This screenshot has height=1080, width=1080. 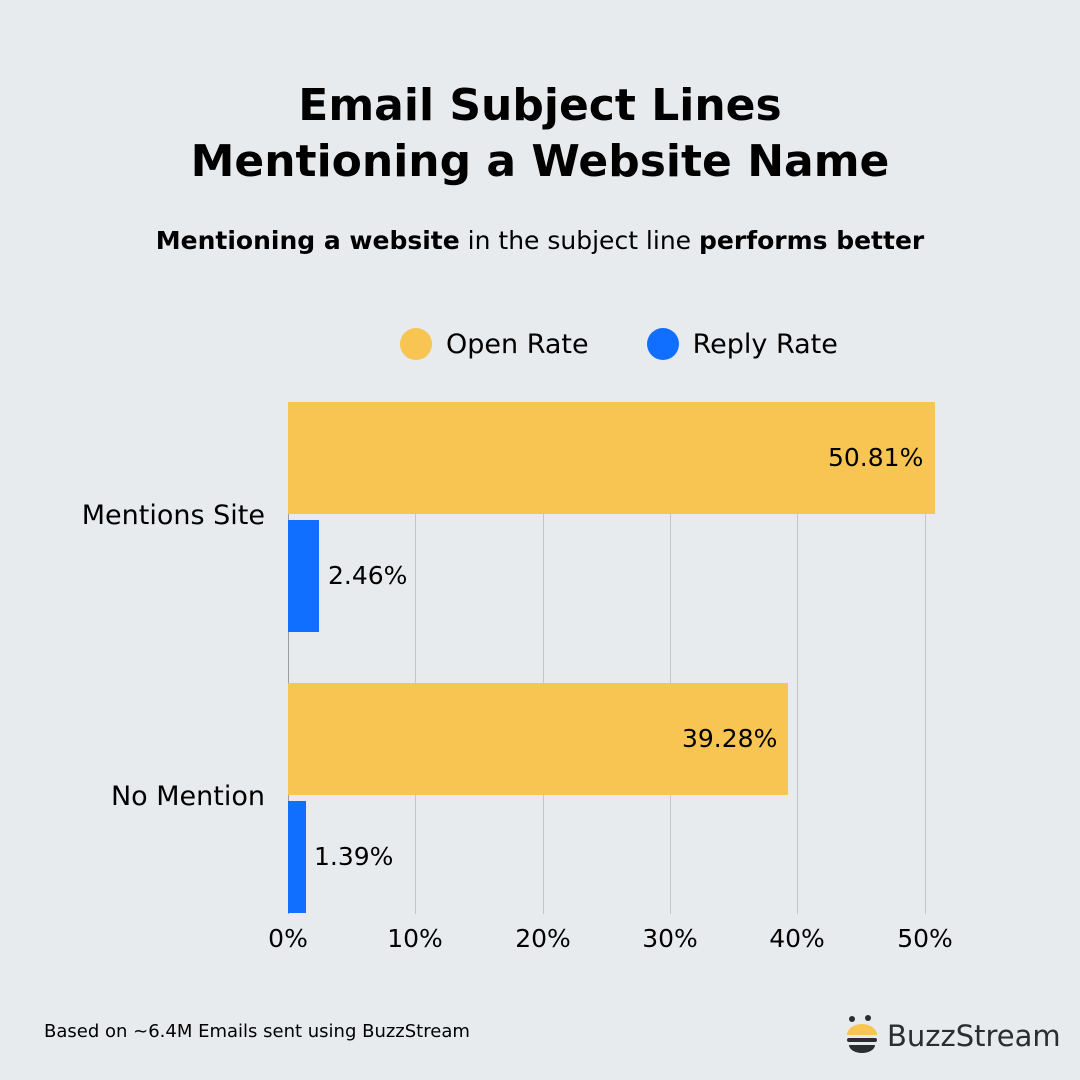 I want to click on value-label: 50.81%, so click(x=876, y=457).